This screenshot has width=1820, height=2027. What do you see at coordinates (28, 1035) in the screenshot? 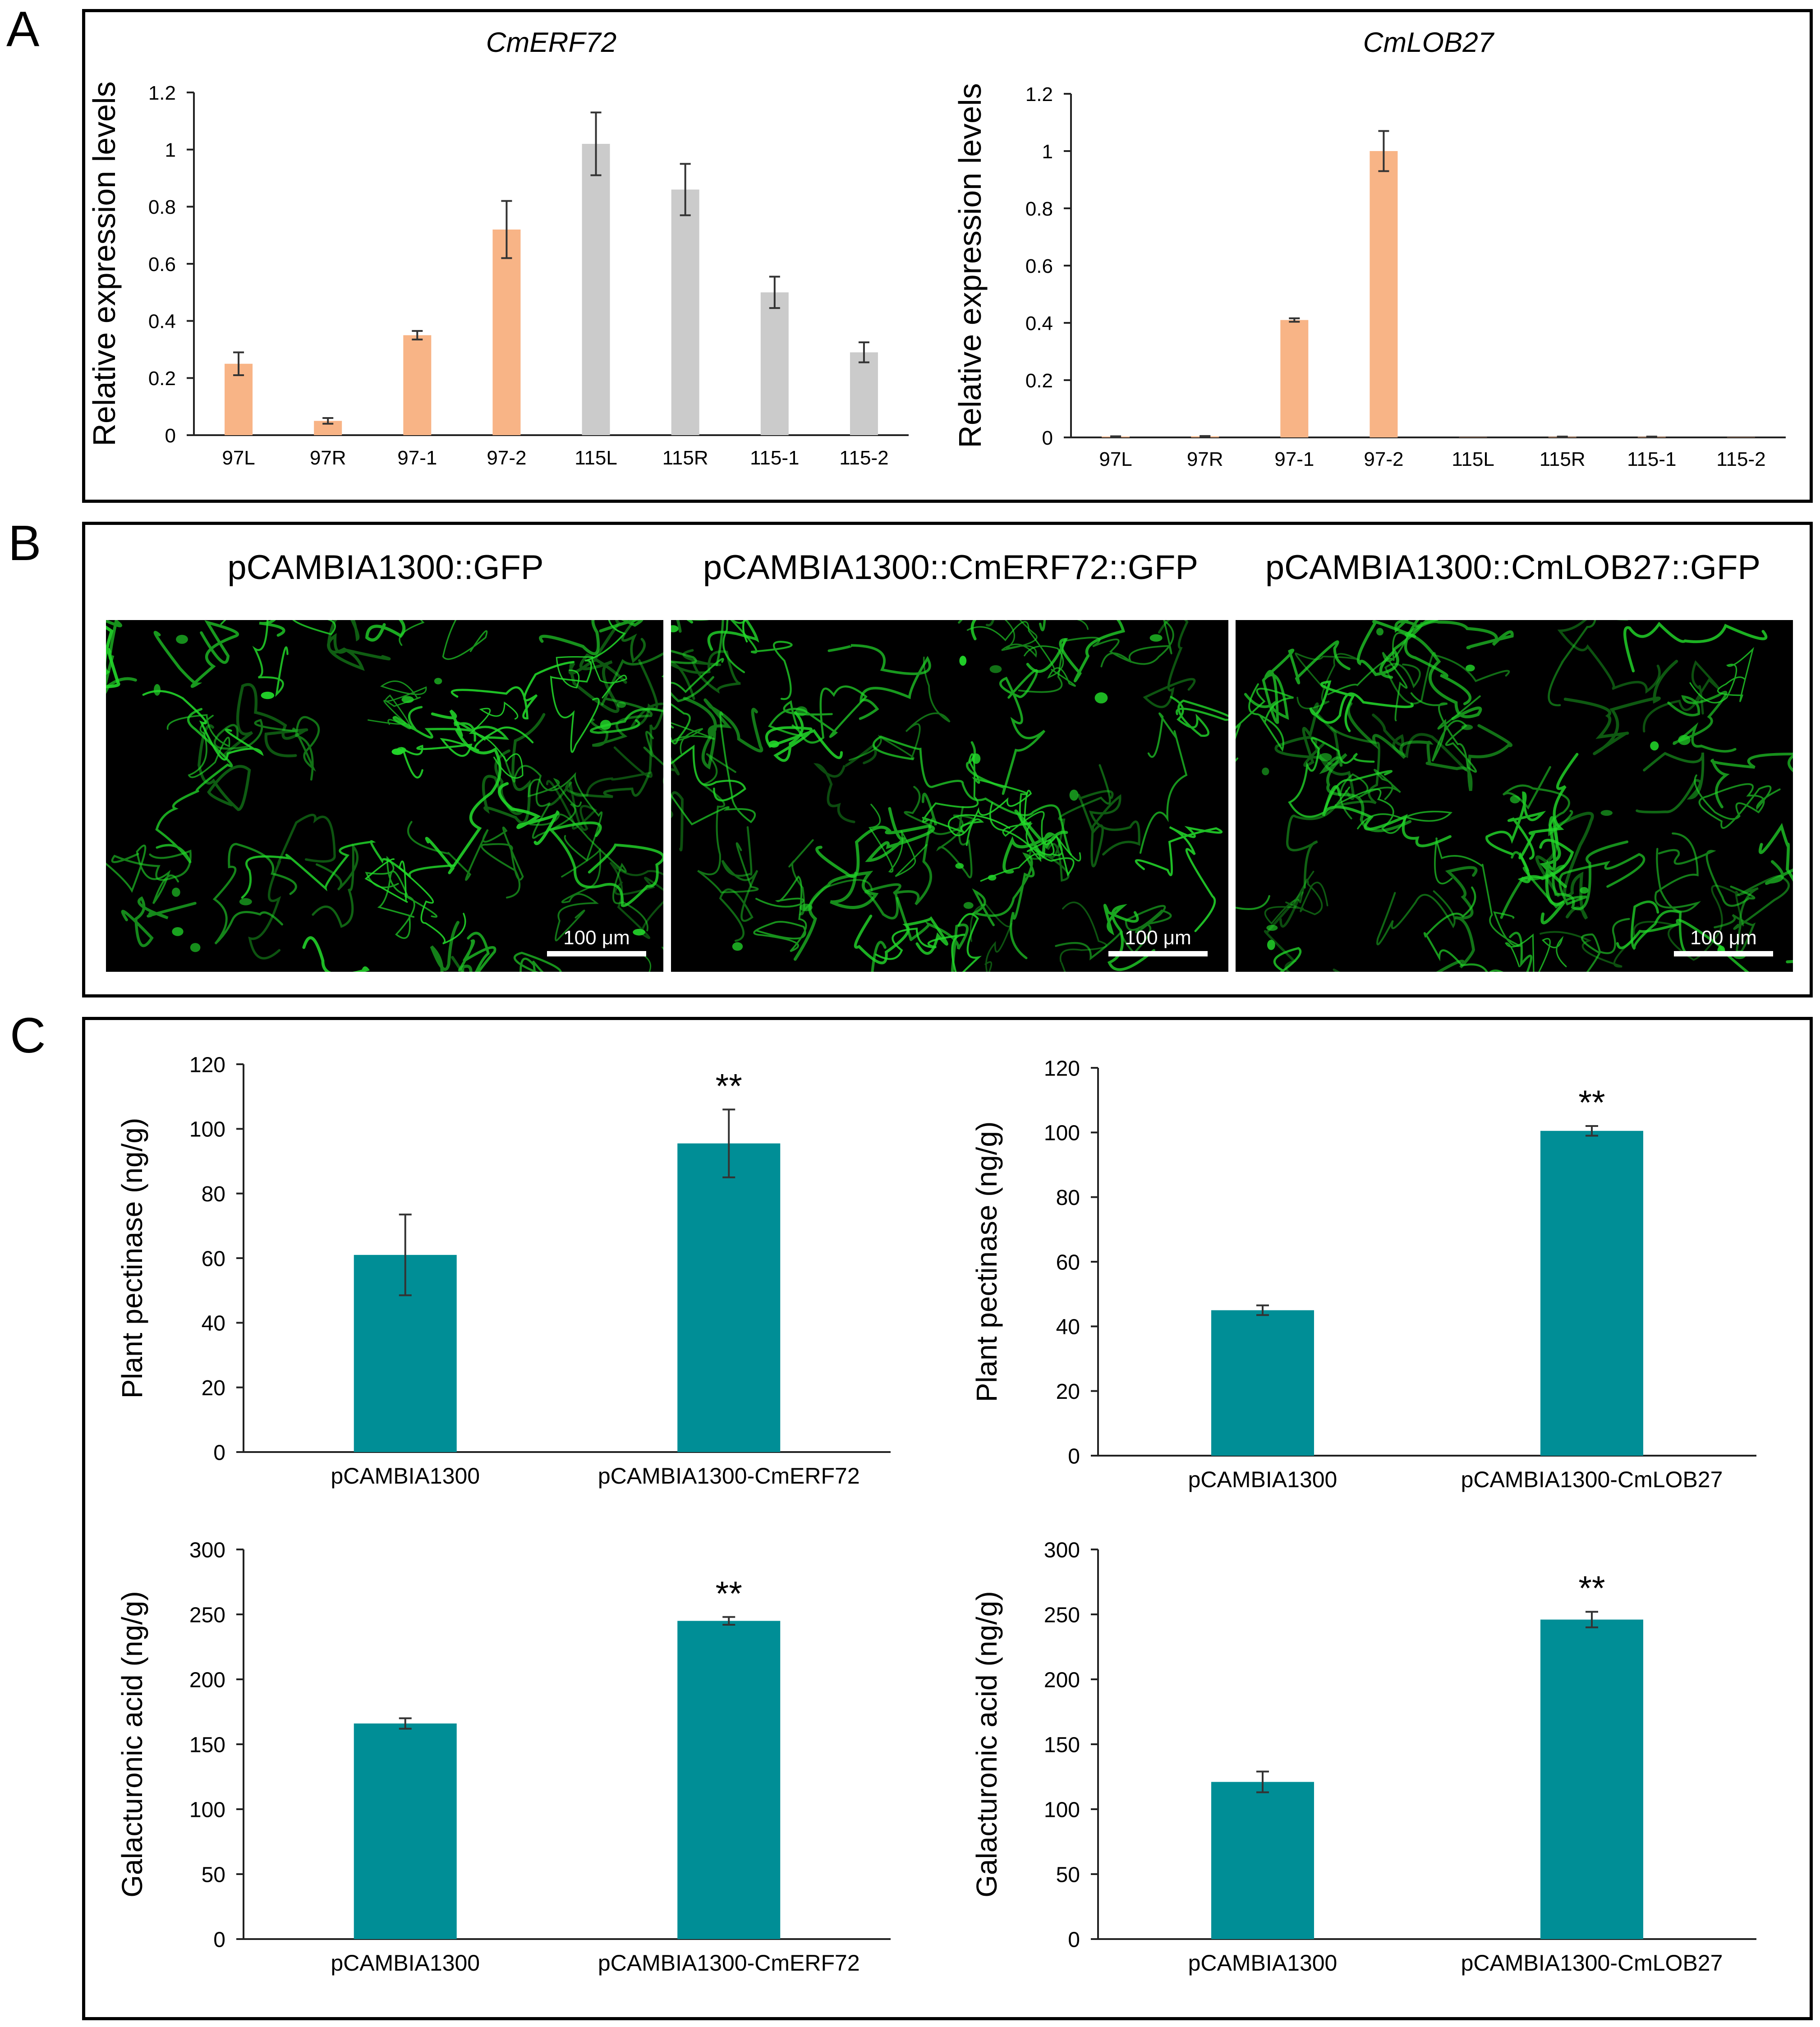
I see `panel-label-c: C` at bounding box center [28, 1035].